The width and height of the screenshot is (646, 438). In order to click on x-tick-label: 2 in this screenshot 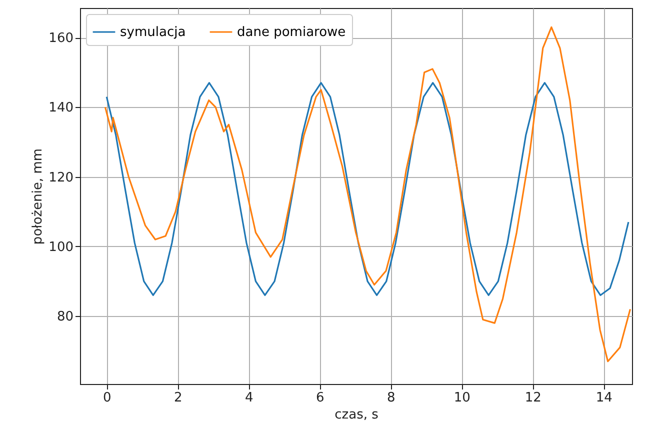, I will do `click(178, 398)`.